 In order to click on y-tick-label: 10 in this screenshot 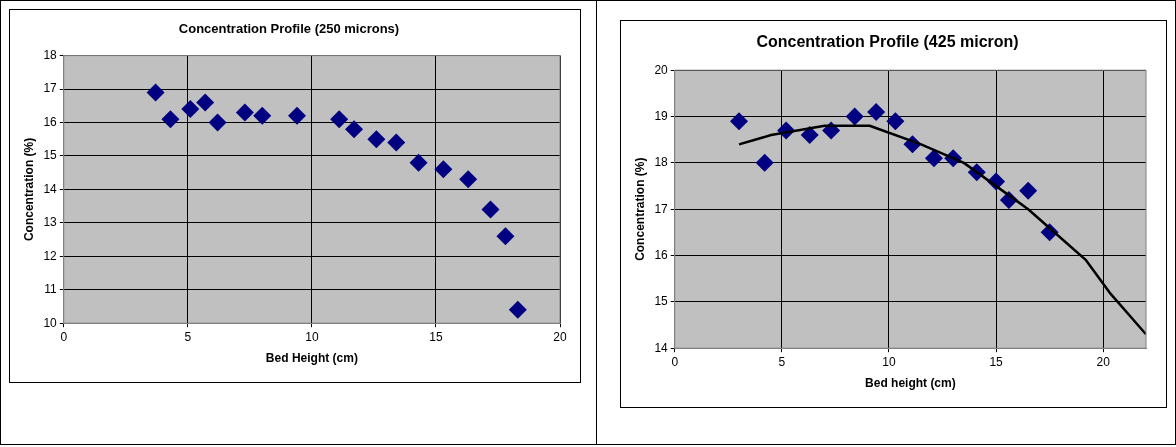, I will do `click(50, 322)`.